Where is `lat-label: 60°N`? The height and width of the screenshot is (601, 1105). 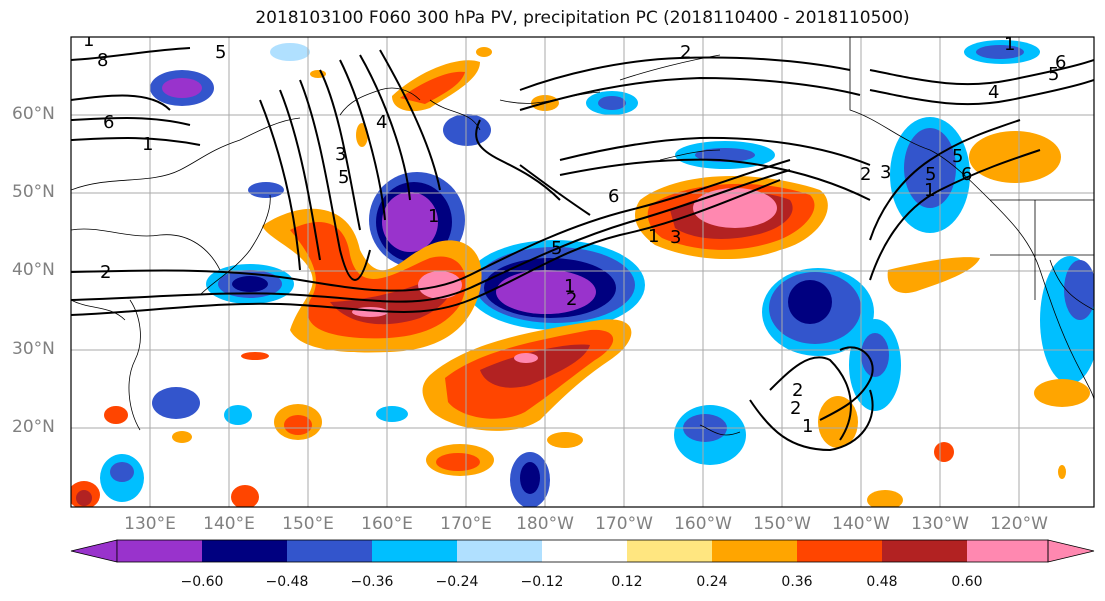 lat-label: 60°N is located at coordinates (33, 114).